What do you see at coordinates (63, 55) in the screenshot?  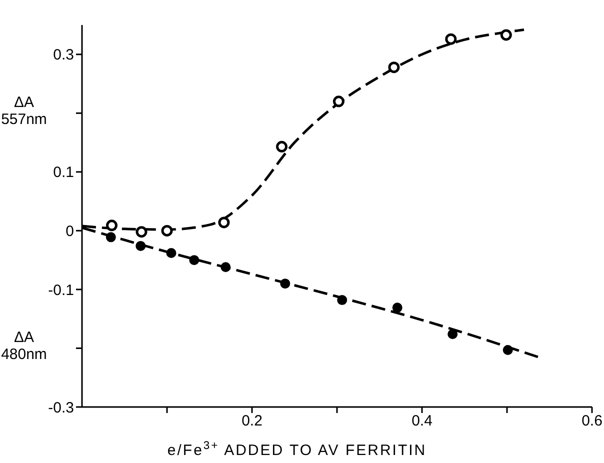 I see `y-tick-label: 0.3` at bounding box center [63, 55].